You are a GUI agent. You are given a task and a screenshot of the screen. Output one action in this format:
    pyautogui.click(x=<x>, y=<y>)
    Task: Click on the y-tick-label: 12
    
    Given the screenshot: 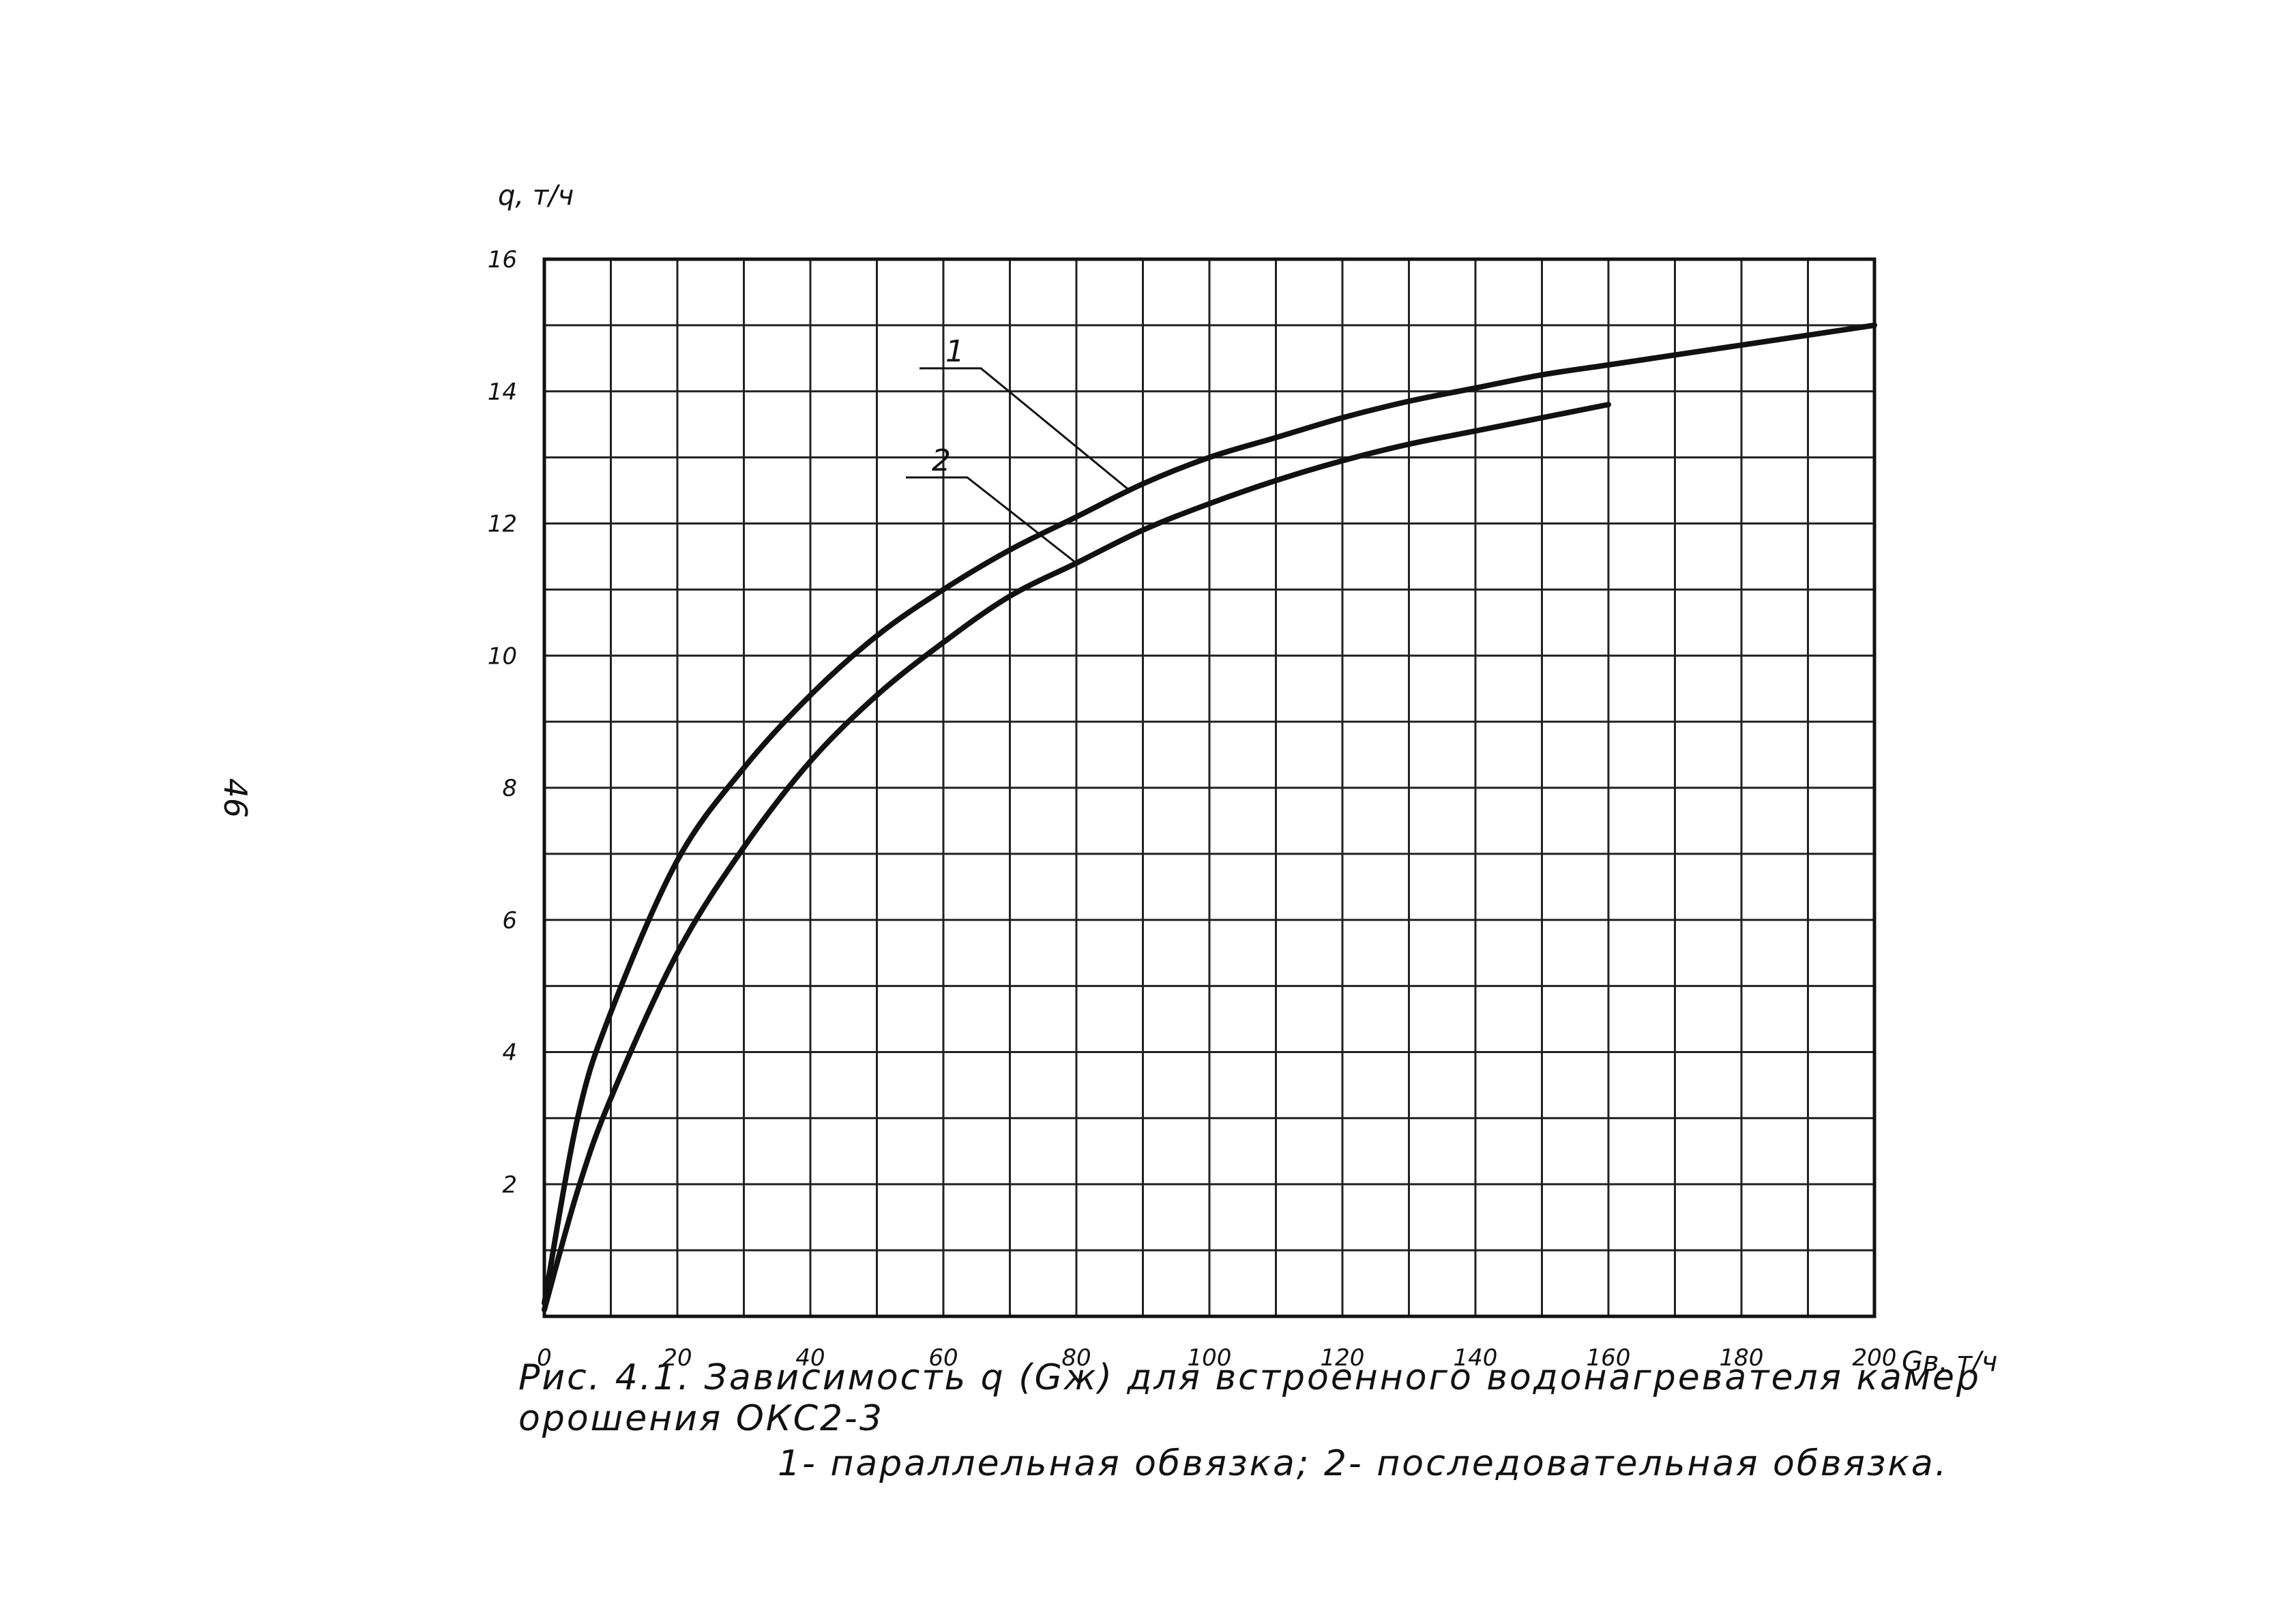 What is the action you would take?
    pyautogui.click(x=503, y=524)
    